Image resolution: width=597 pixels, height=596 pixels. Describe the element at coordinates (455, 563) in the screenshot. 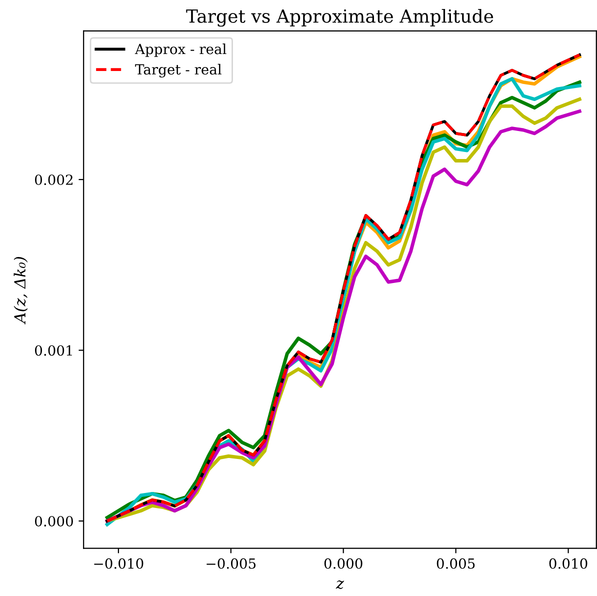

I see `x-tick-label: 0.005` at that location.